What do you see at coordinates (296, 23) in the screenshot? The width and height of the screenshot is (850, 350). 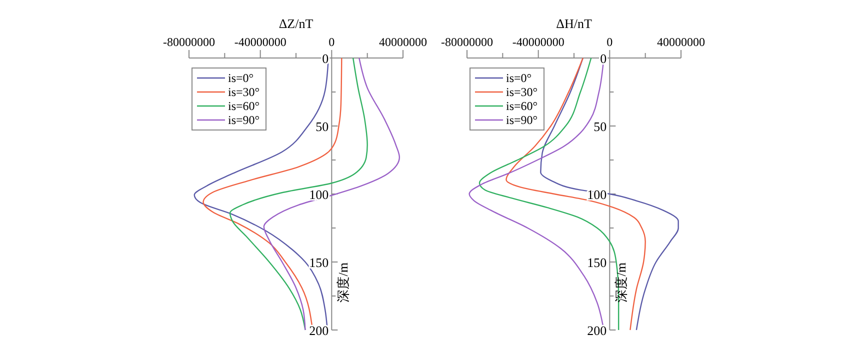 I see `x-axis-title: ΔZ/nT` at bounding box center [296, 23].